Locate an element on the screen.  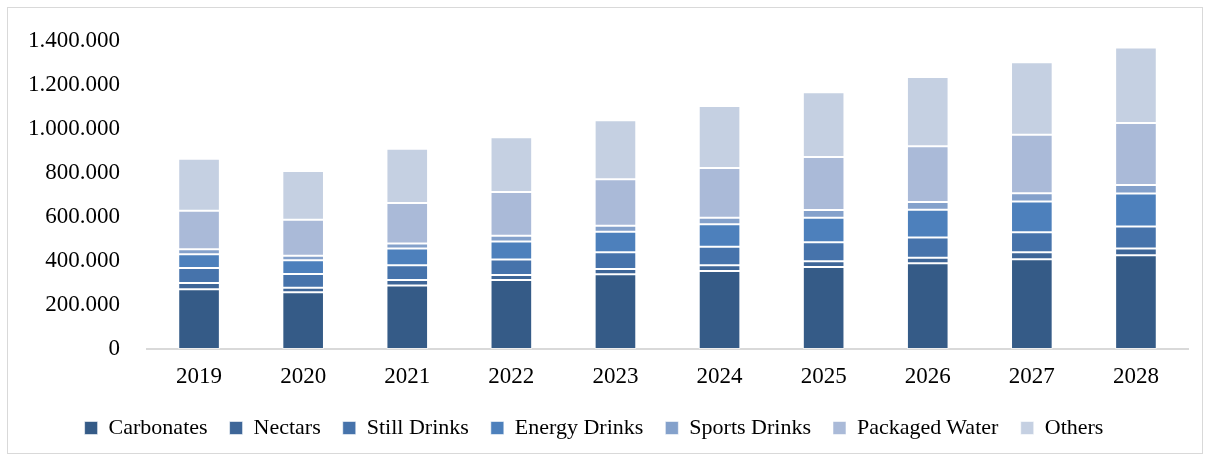
legend-label: Energy Drinks is located at coordinates (579, 426).